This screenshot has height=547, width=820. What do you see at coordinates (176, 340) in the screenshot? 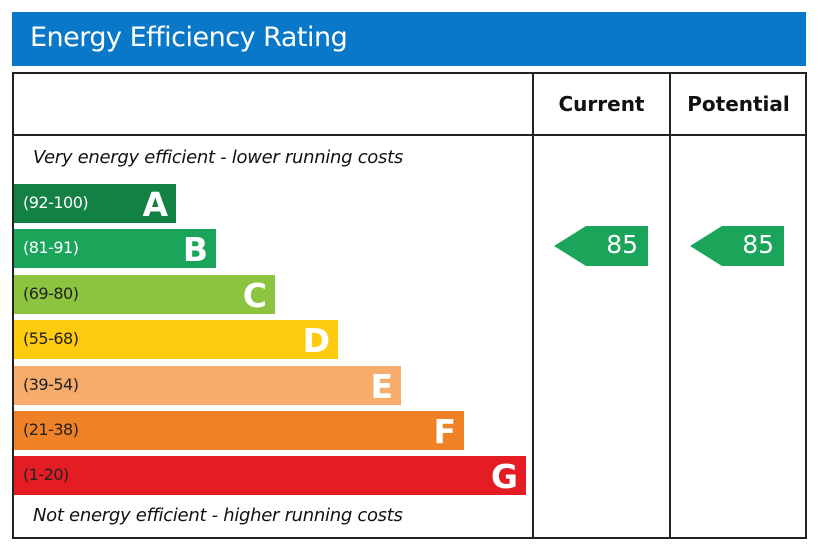
I see `band-d: (55-68) D` at bounding box center [176, 340].